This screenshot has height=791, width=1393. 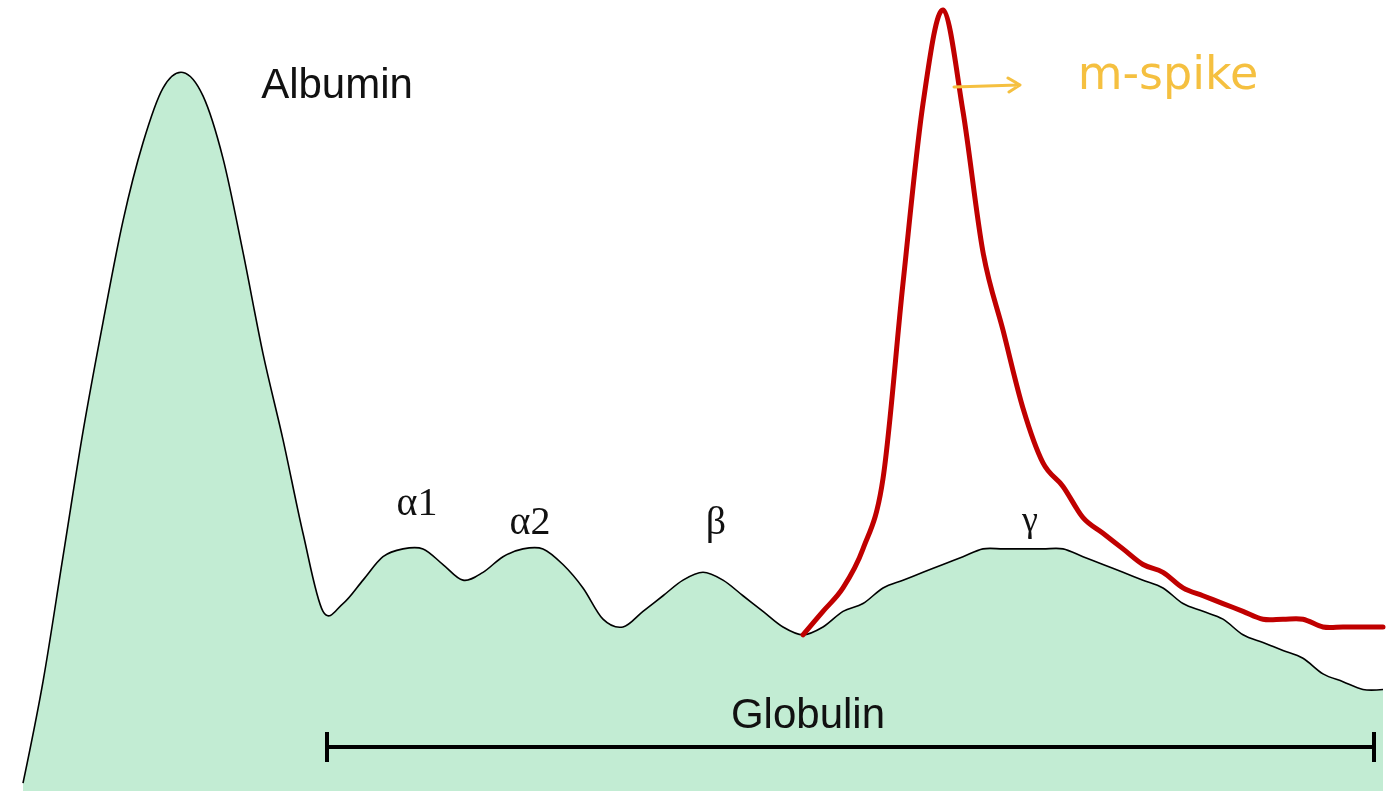 What do you see at coordinates (716, 520) in the screenshot?
I see `annotation: β` at bounding box center [716, 520].